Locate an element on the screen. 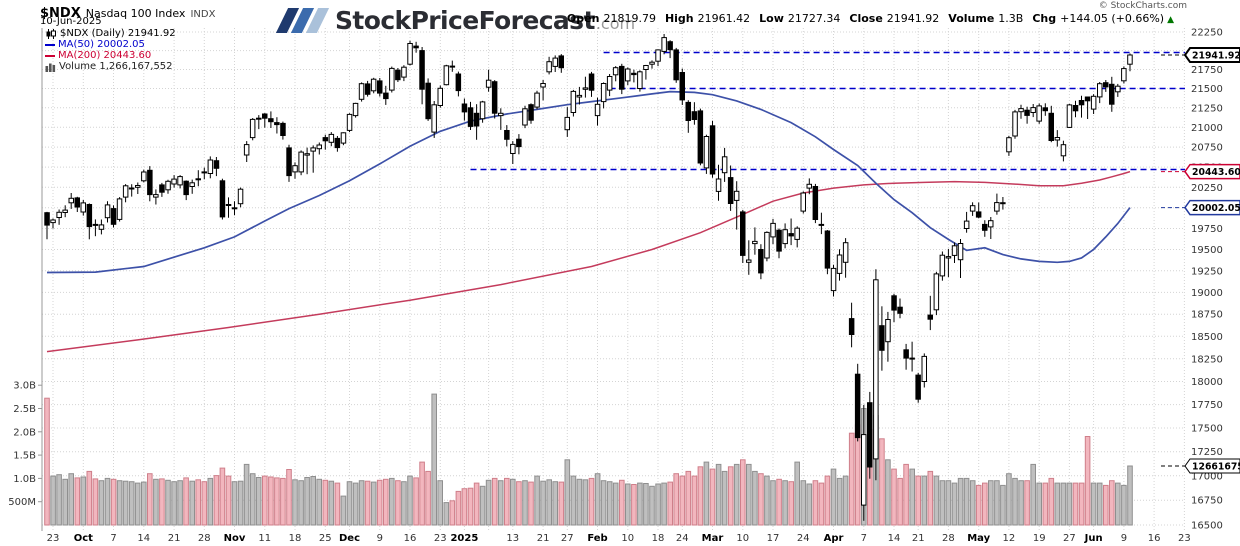 The width and height of the screenshot is (1240, 546). title-block: $NDX Nasdaq 100 Index INDX is located at coordinates (127, 11).